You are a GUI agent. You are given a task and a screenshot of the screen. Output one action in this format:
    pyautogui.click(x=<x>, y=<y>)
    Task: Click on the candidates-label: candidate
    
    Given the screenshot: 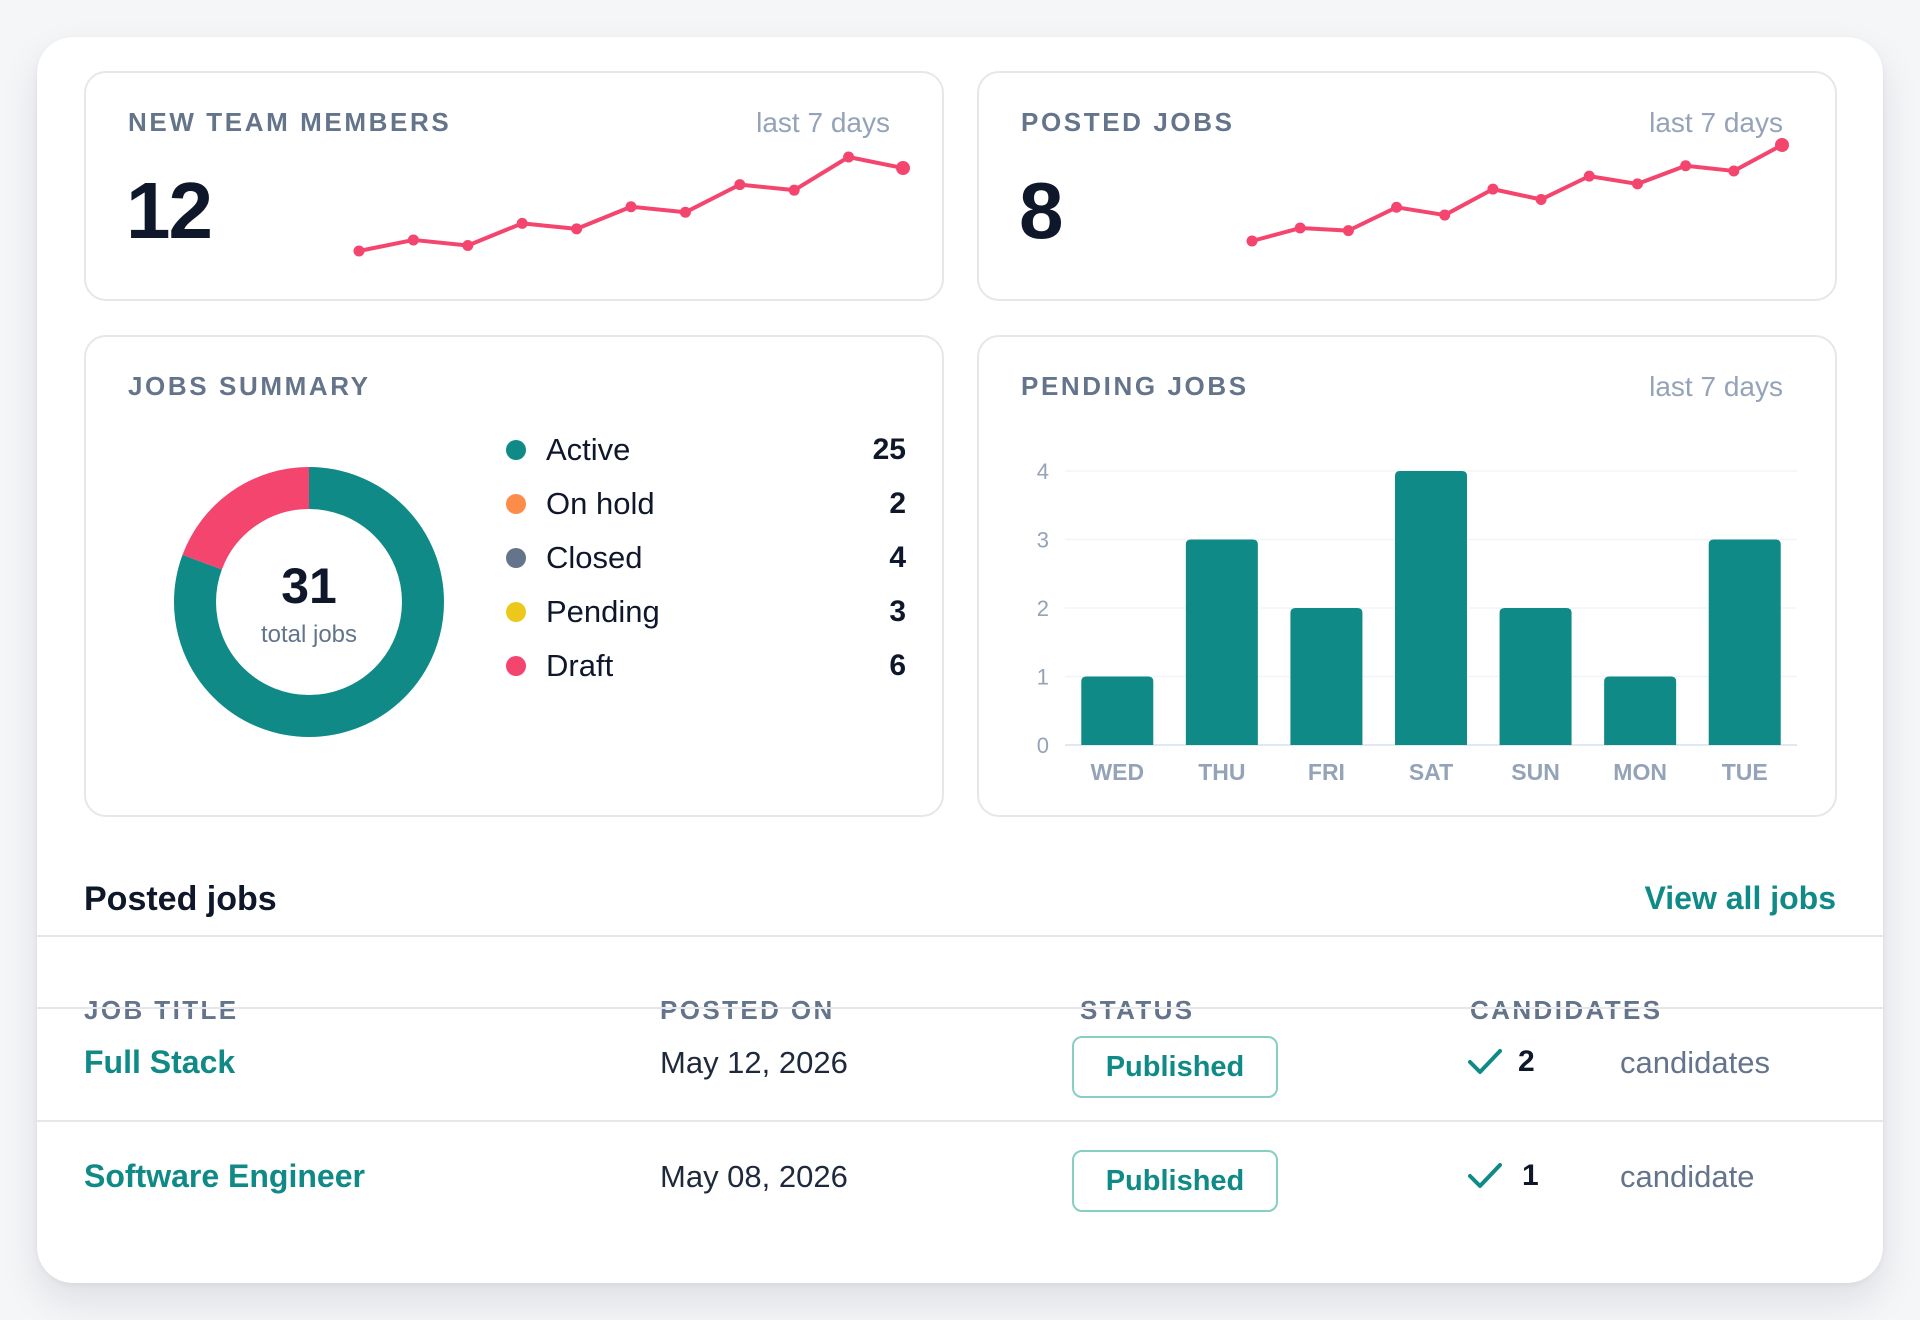 What is the action you would take?
    pyautogui.click(x=1687, y=1176)
    